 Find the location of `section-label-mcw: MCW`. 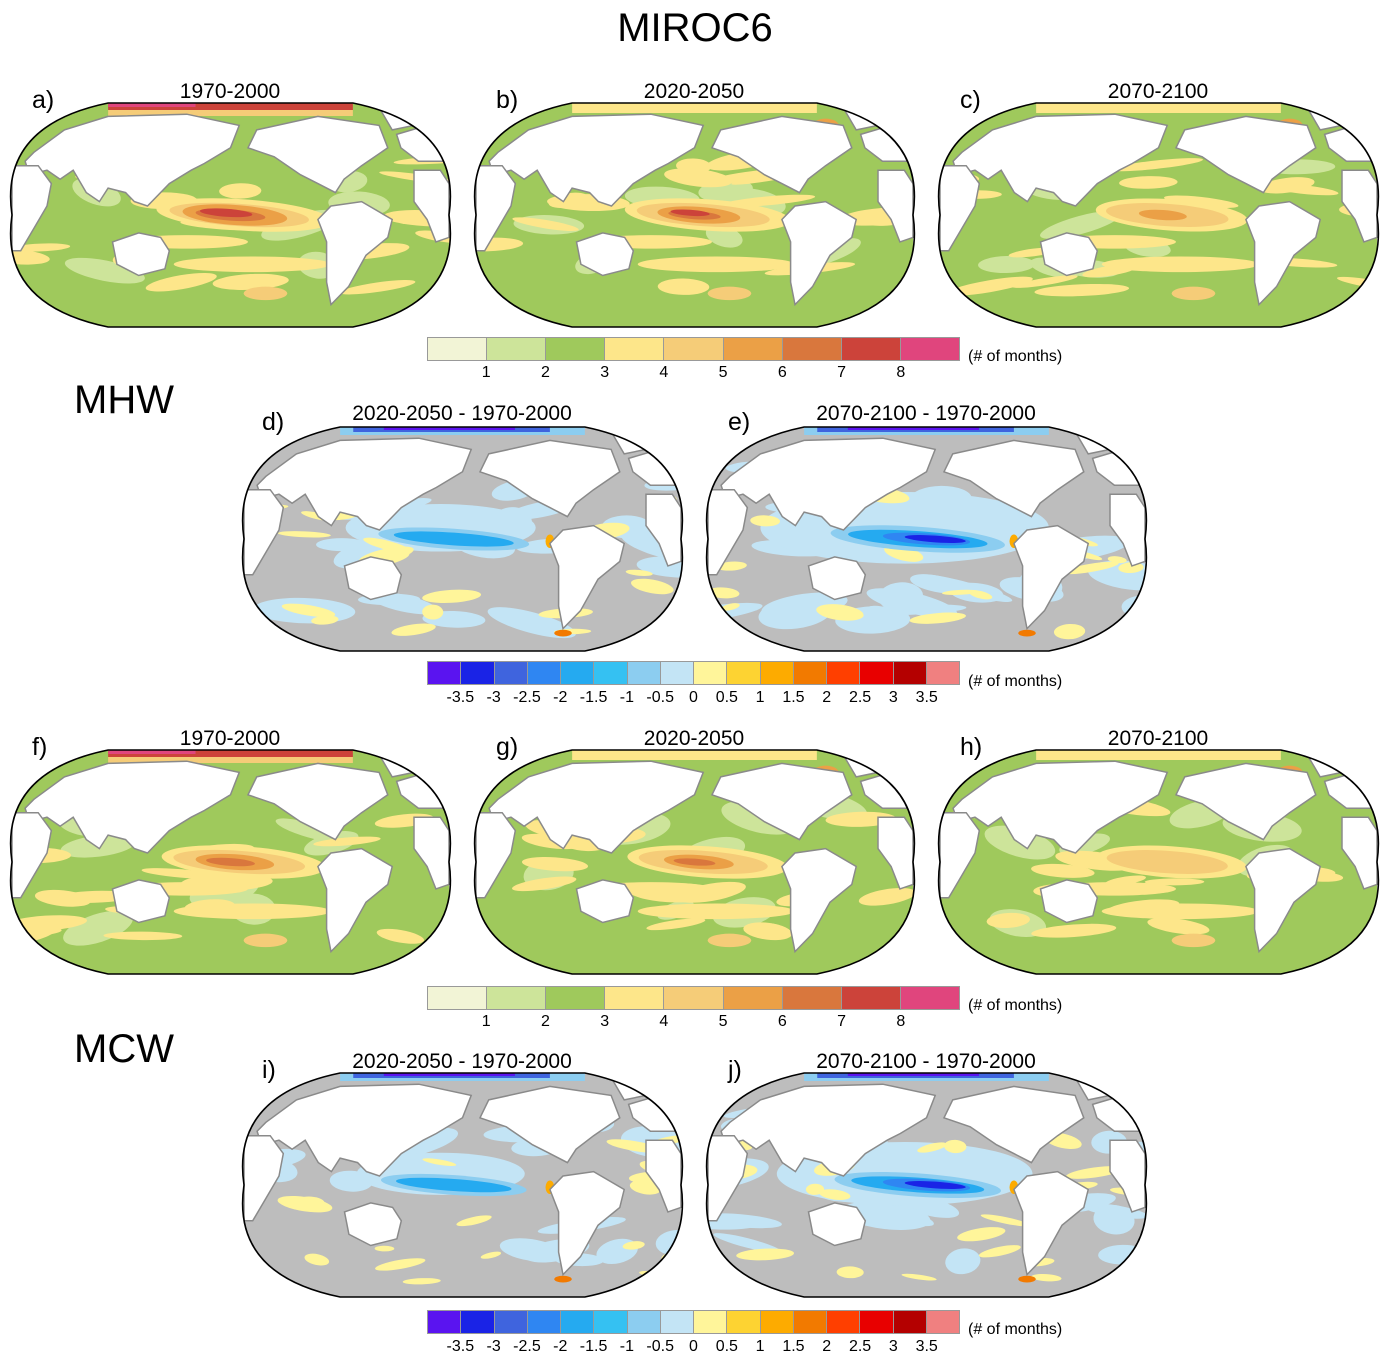

section-label-mcw: MCW is located at coordinates (124, 1049).